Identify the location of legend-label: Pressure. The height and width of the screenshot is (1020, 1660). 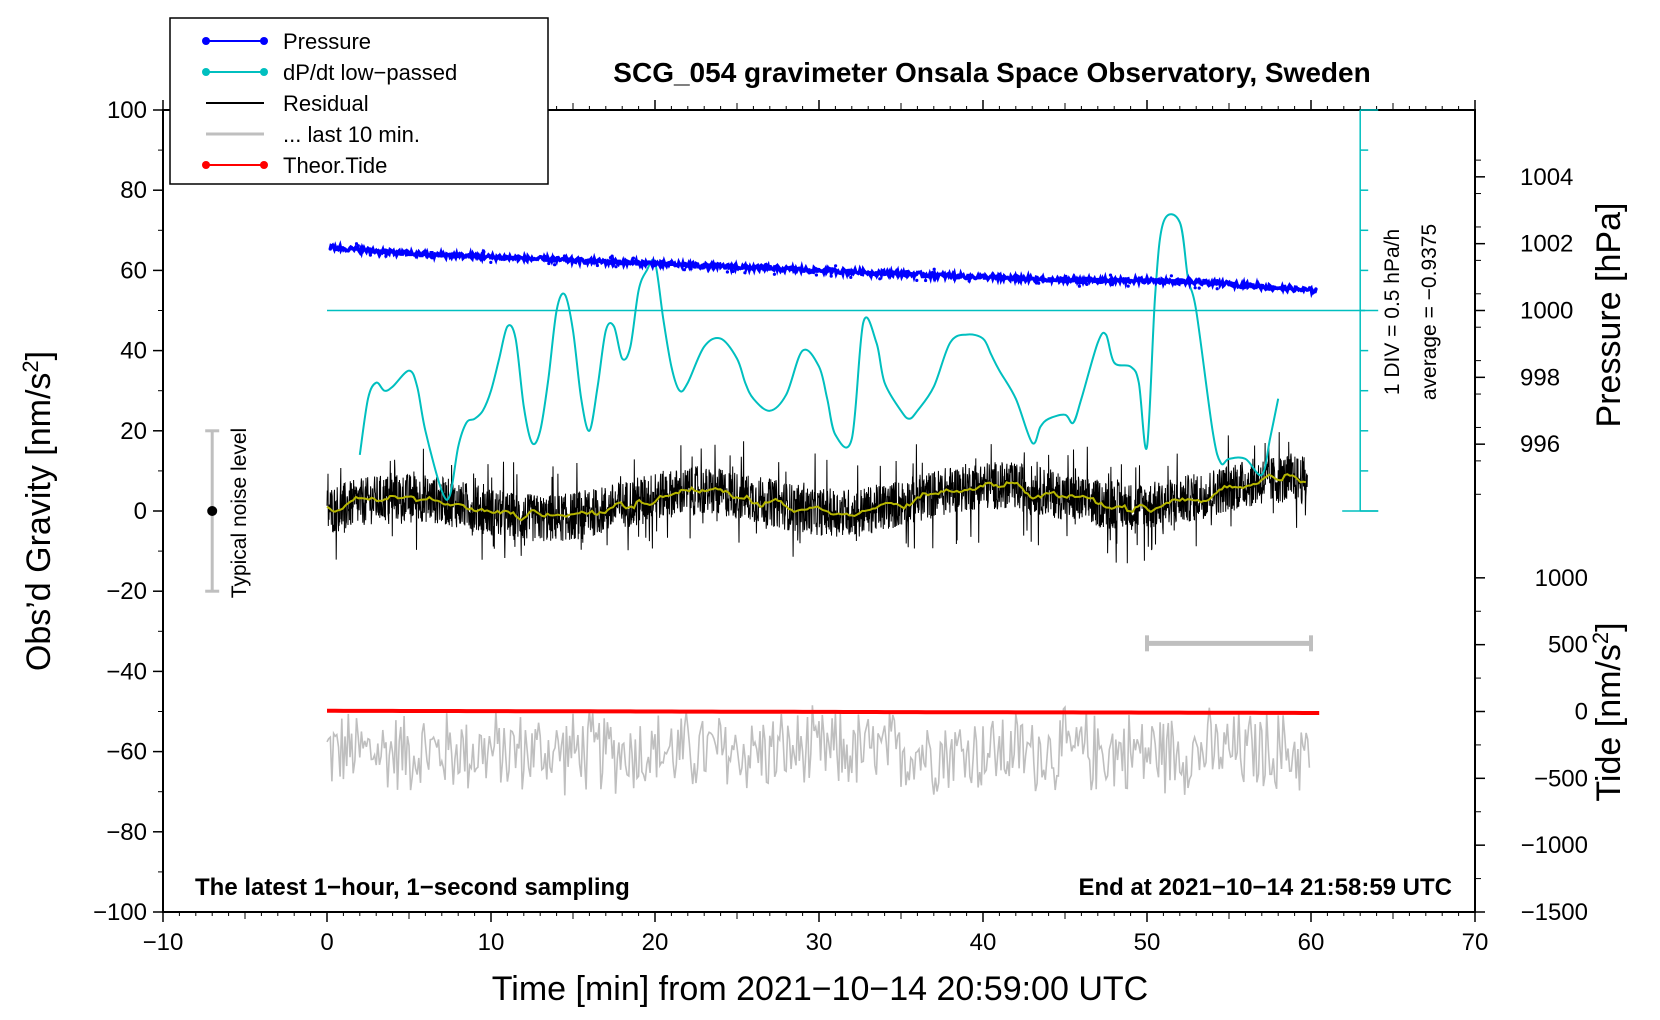
(327, 41).